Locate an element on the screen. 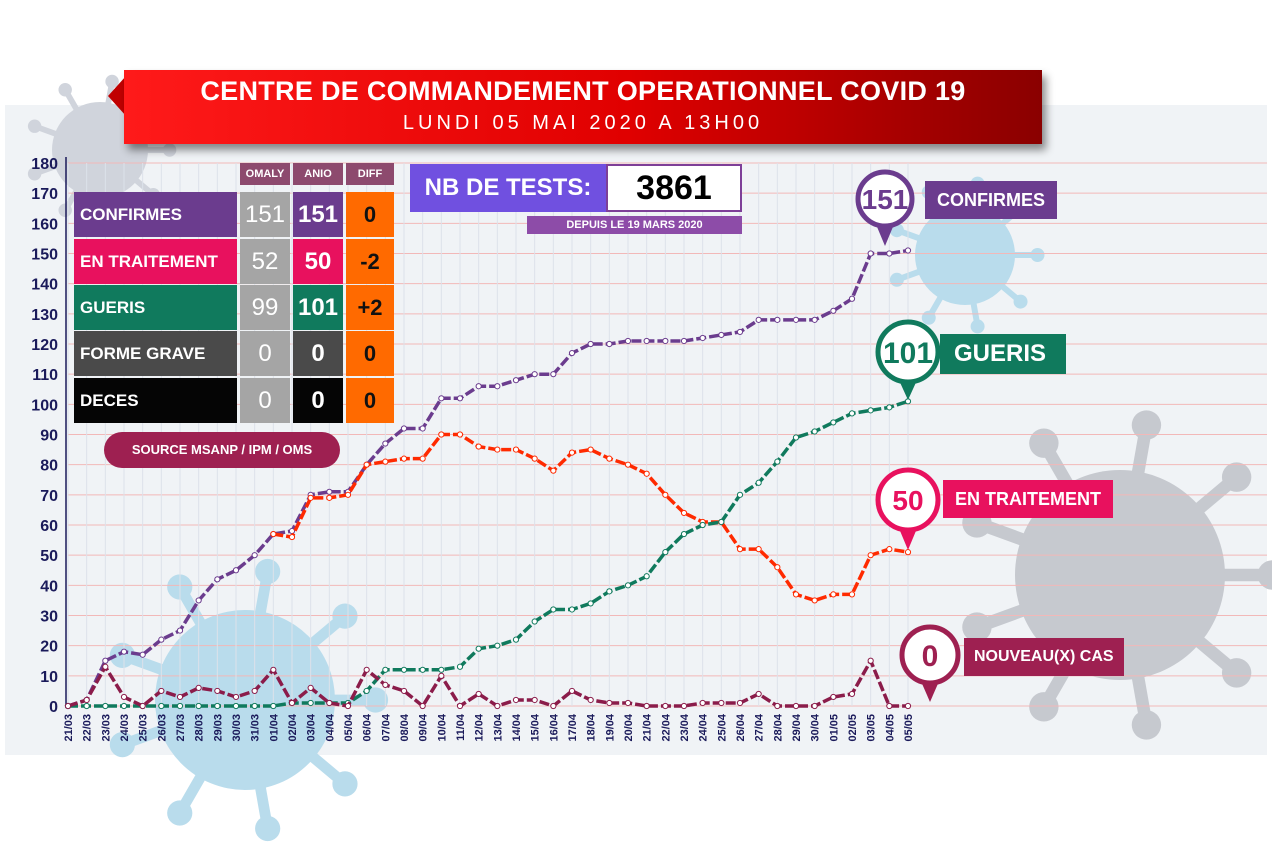 Image resolution: width=1272 pixels, height=855 pixels. x-tick-label: 31/03 is located at coordinates (256, 728).